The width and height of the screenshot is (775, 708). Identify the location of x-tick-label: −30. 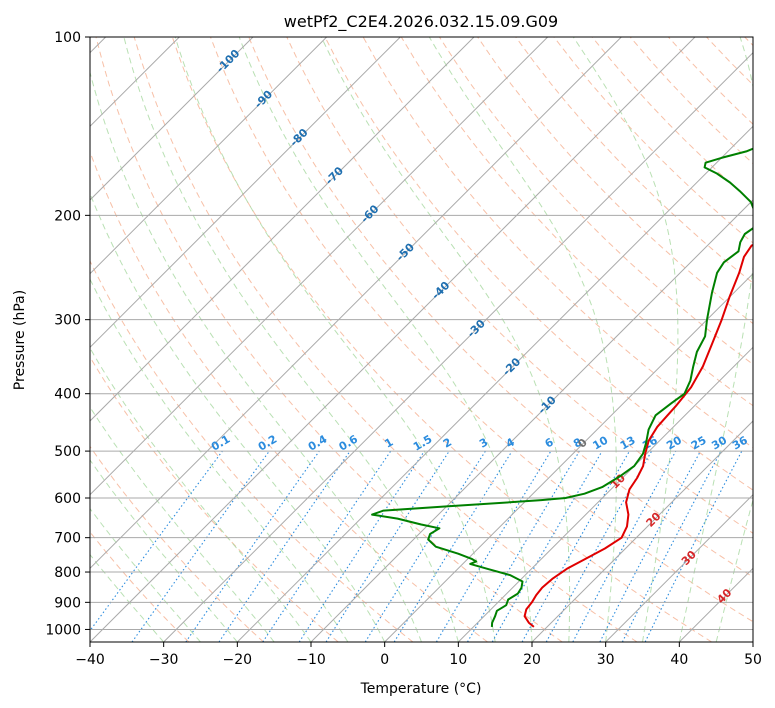
(164, 660).